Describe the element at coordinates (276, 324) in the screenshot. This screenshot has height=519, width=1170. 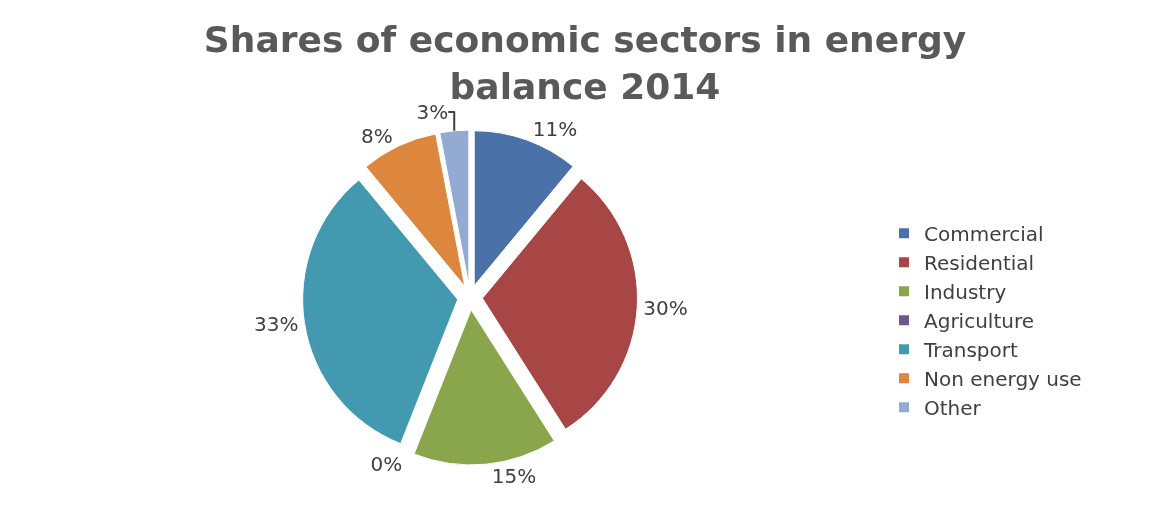
I see `data-label: 33%` at that location.